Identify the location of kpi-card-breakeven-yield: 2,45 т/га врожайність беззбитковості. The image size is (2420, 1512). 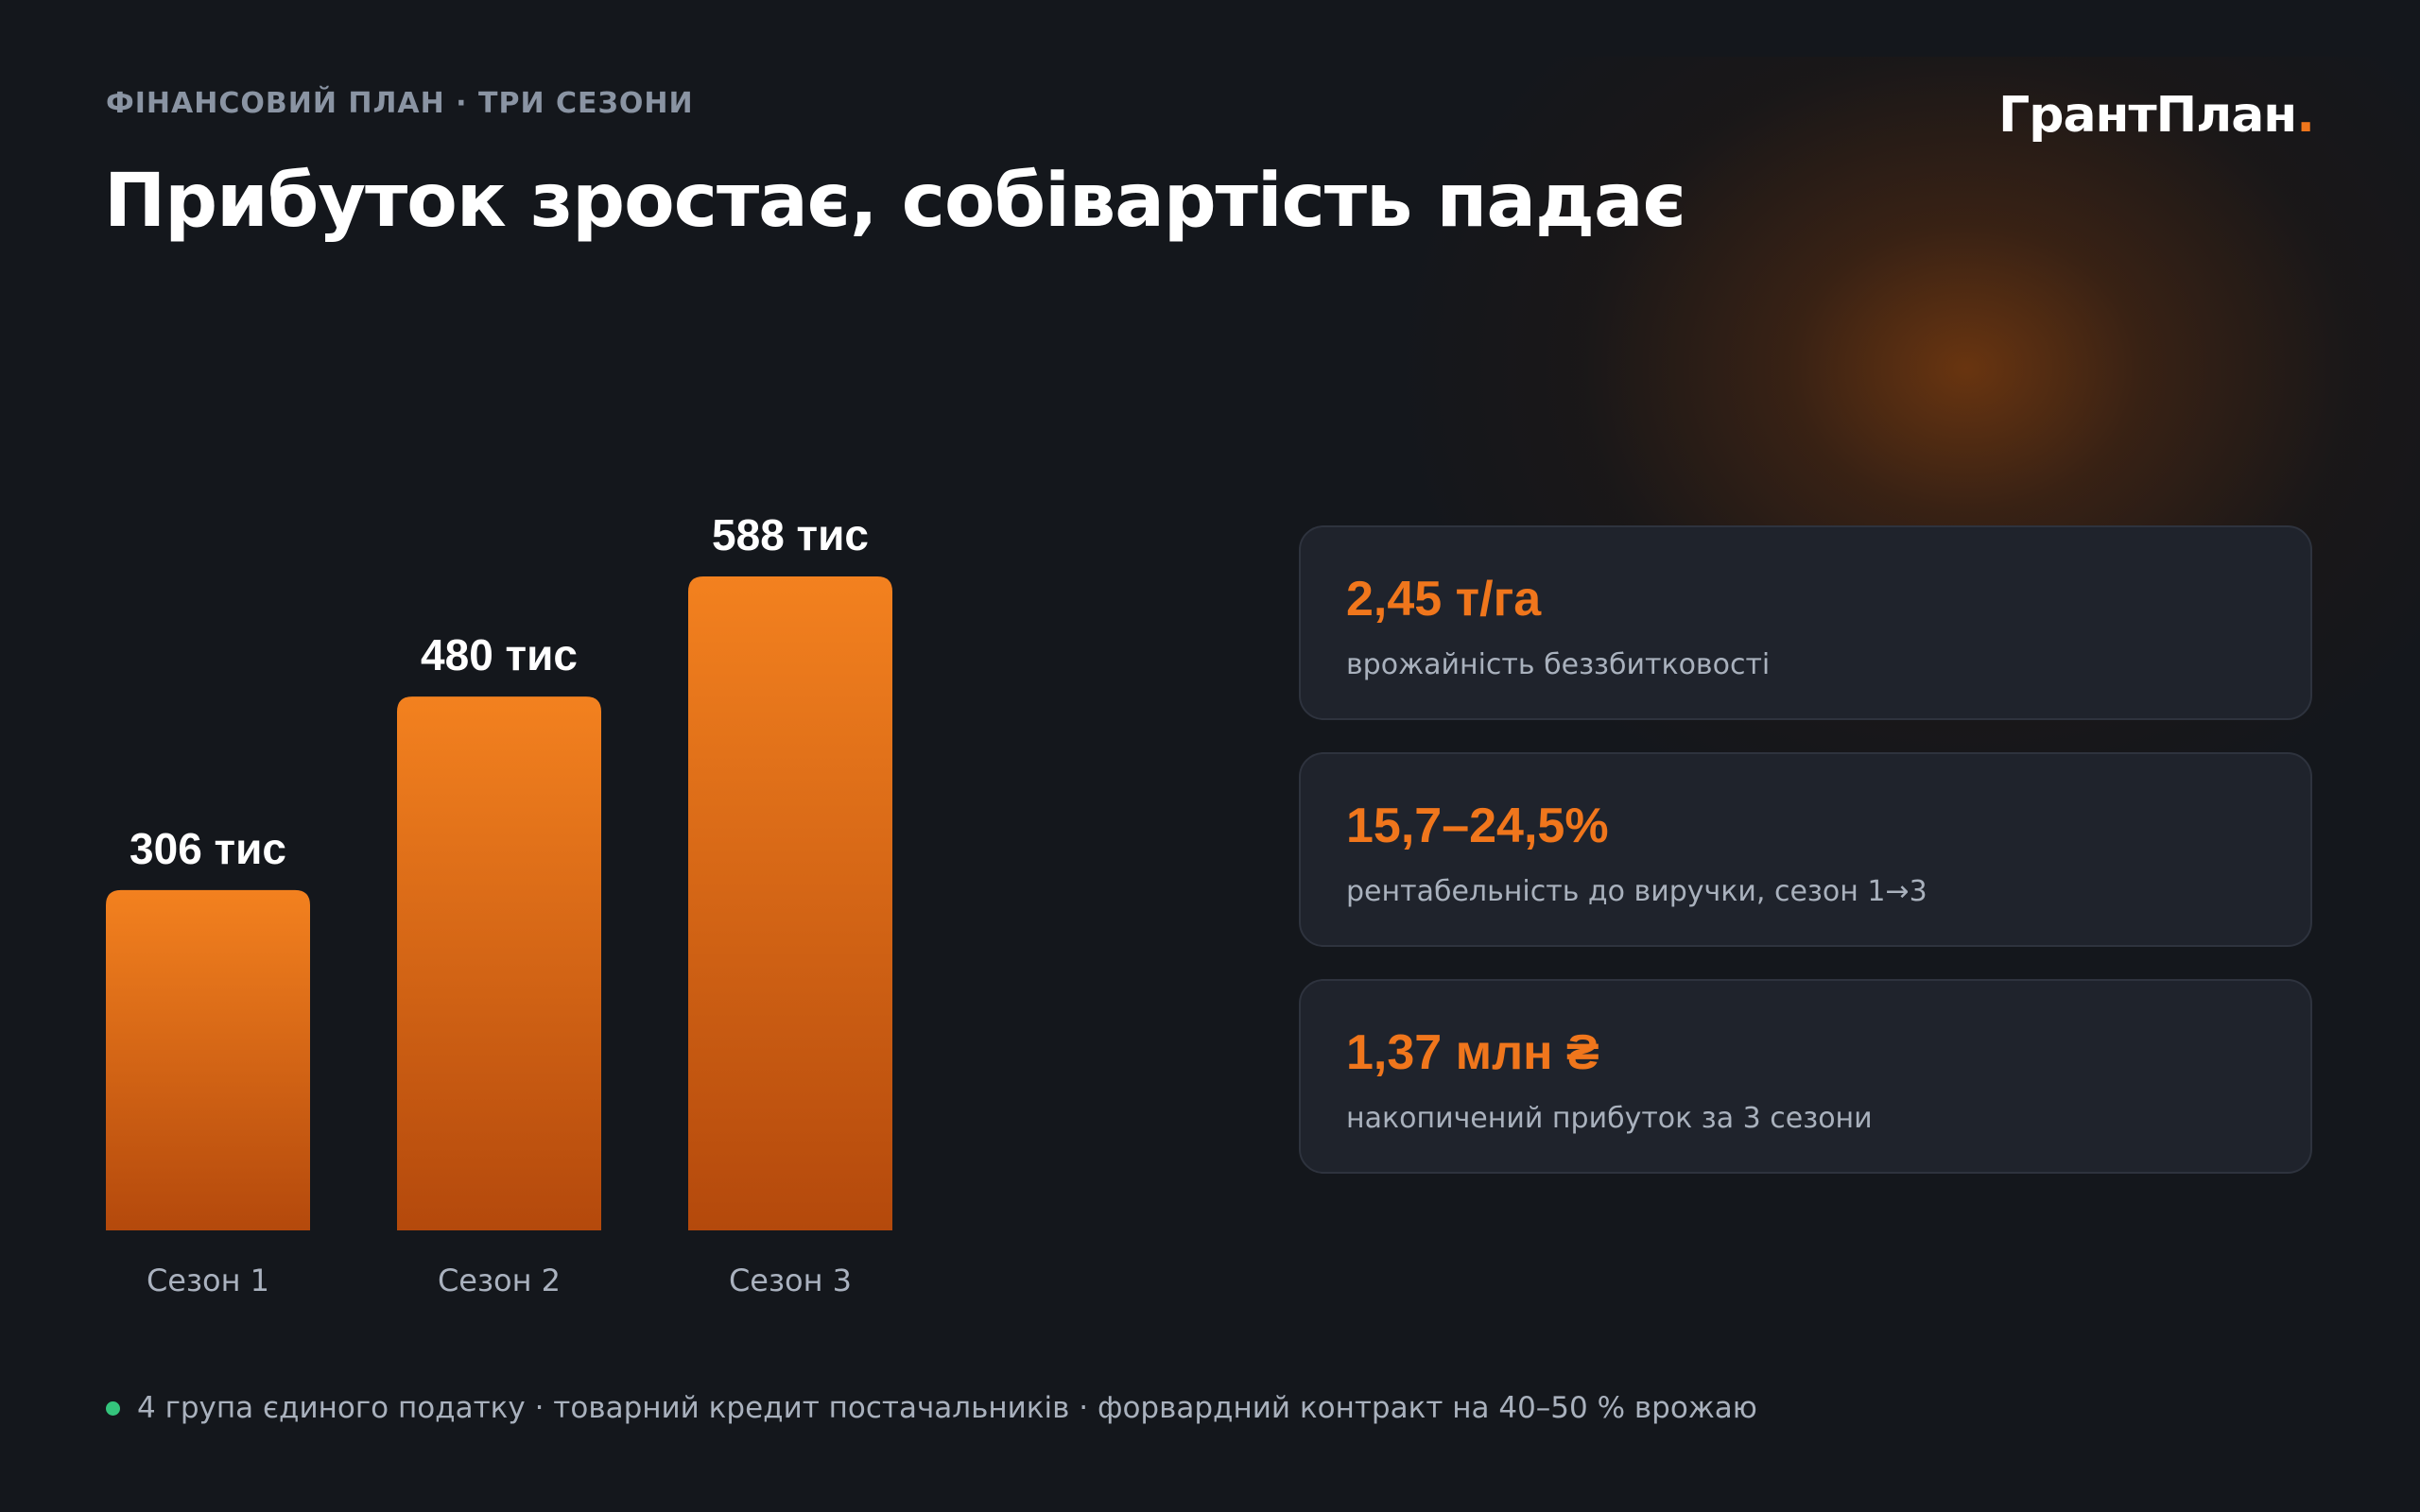
(1805, 622).